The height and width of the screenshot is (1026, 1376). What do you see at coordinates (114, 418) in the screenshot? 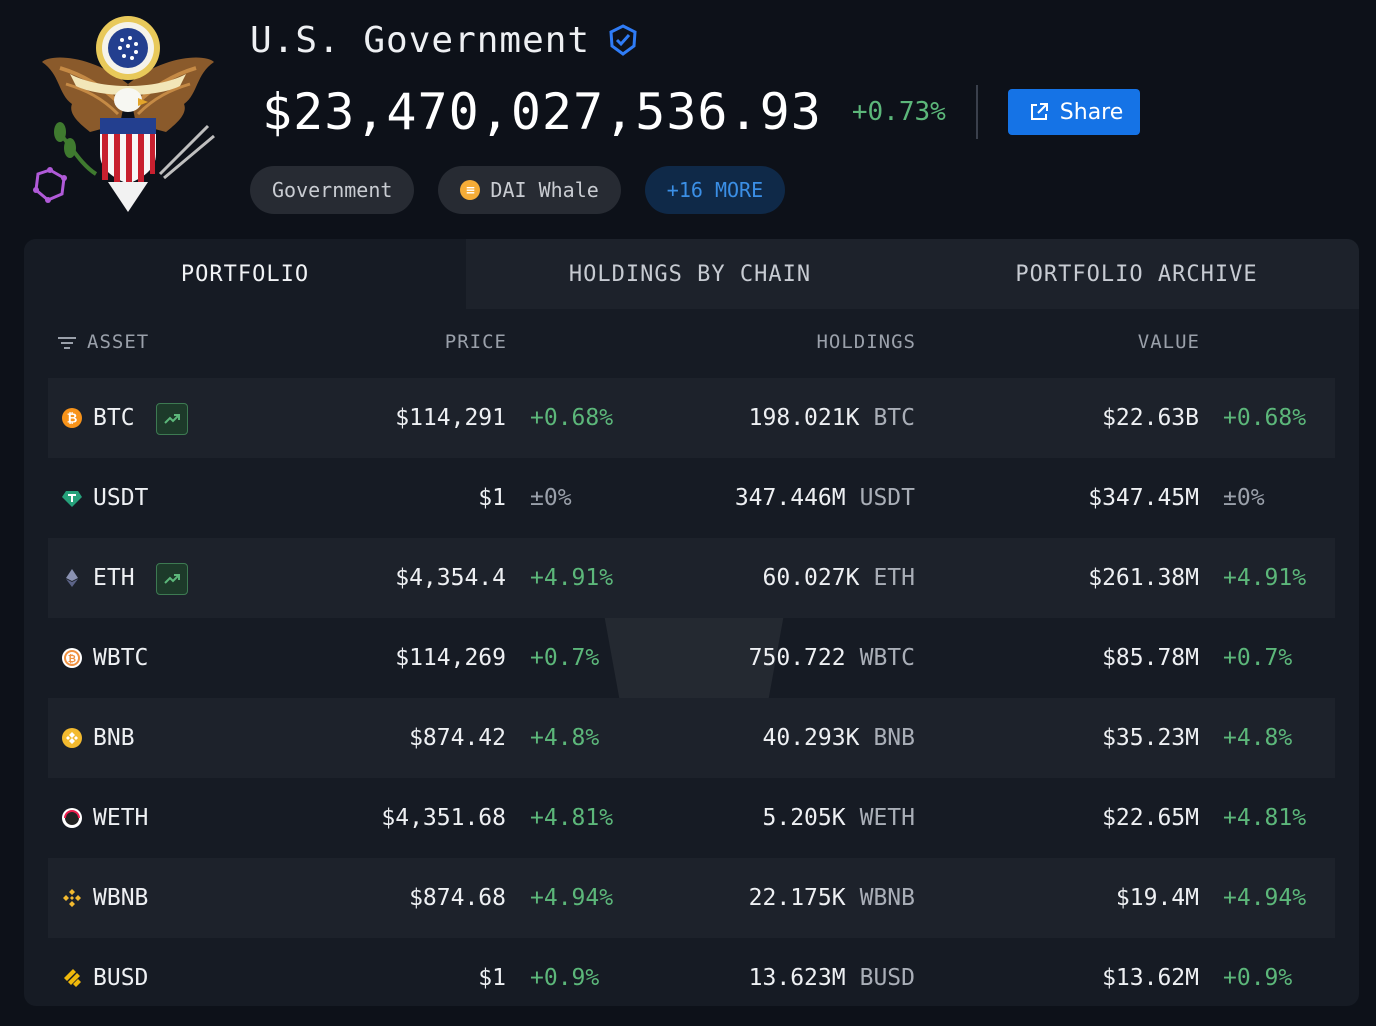
I see `asset-symbol: BTC` at bounding box center [114, 418].